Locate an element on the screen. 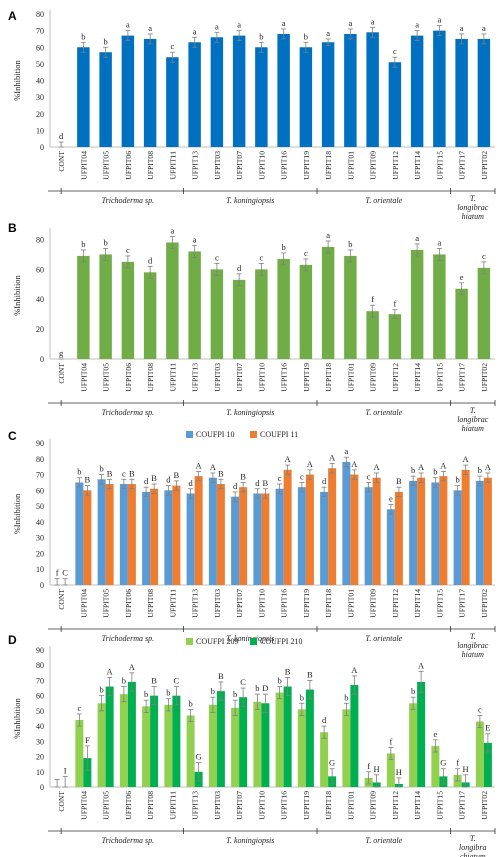 The width and height of the screenshot is (500, 857). significance-letter: c is located at coordinates (172, 46).